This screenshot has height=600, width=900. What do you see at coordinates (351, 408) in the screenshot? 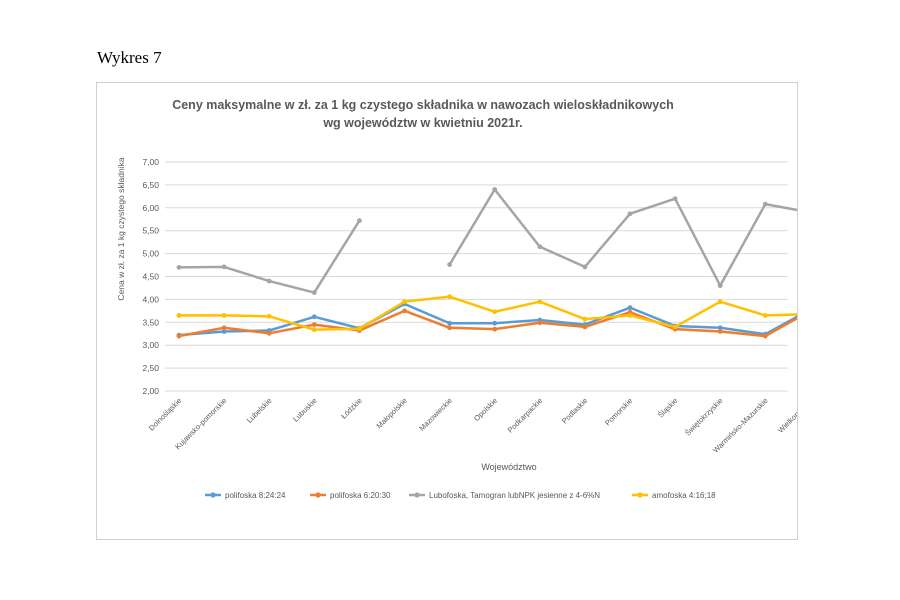
I see `x-tick-label: Łódzkie` at bounding box center [351, 408].